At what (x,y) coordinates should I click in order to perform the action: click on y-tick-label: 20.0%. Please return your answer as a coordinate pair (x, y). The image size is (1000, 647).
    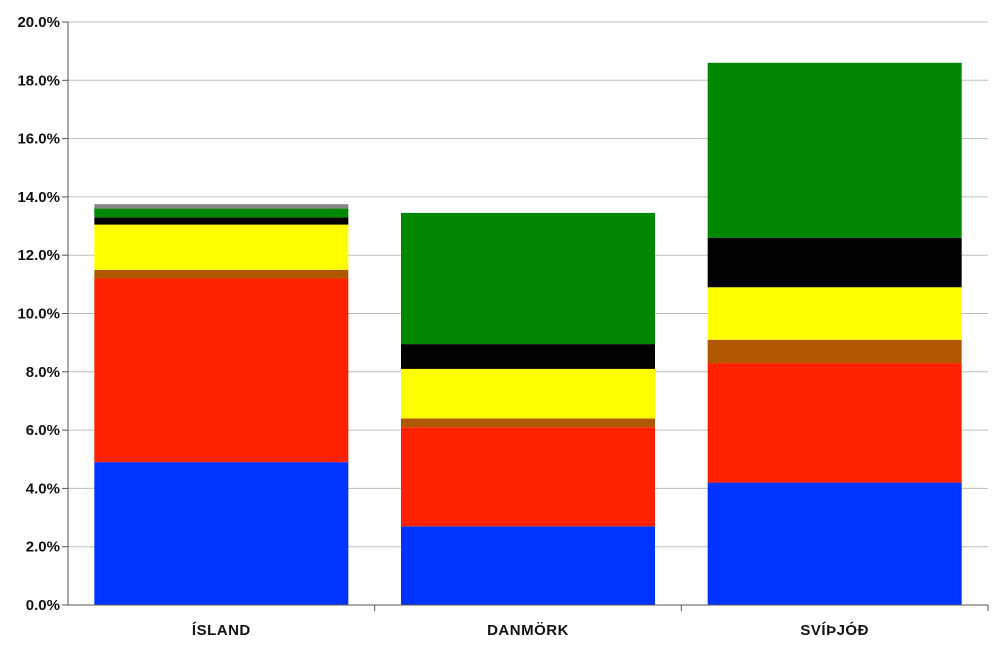
    Looking at the image, I should click on (38, 22).